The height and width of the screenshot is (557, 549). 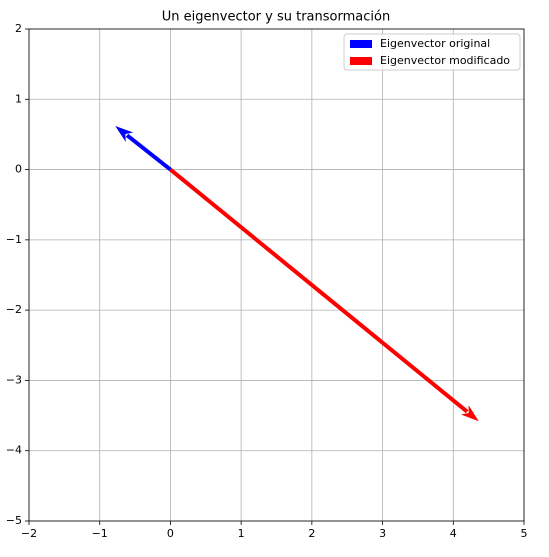 I want to click on y-tick-label: −3, so click(x=14, y=379).